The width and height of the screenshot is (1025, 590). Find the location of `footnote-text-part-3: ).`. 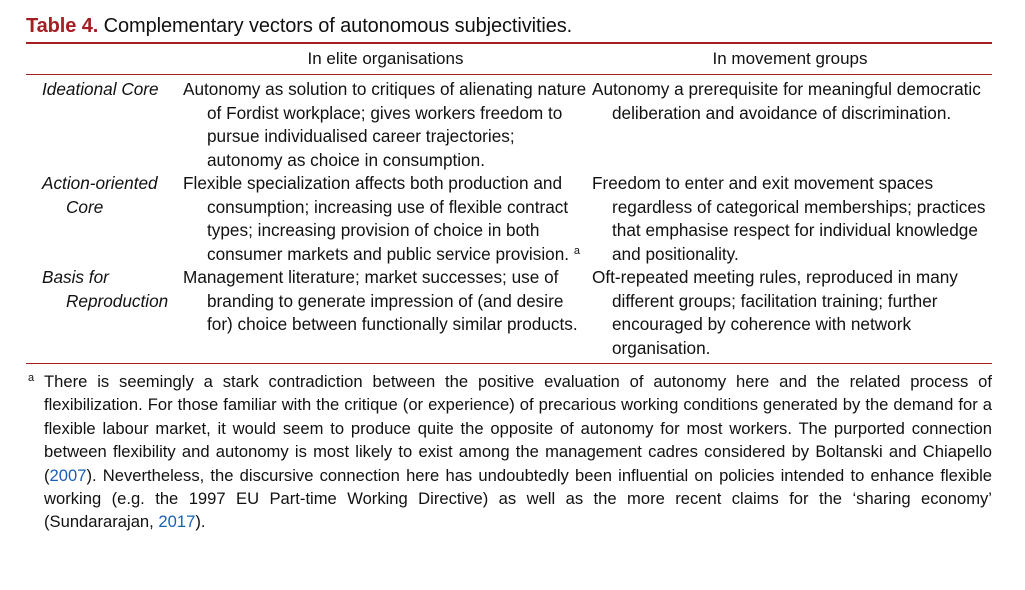

footnote-text-part-3: ). is located at coordinates (200, 522).